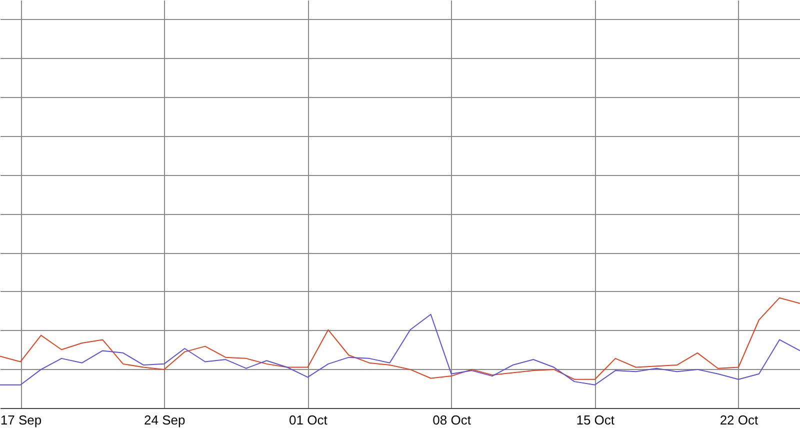 Image resolution: width=800 pixels, height=430 pixels. I want to click on x-tick-label: 24 Sep, so click(165, 420).